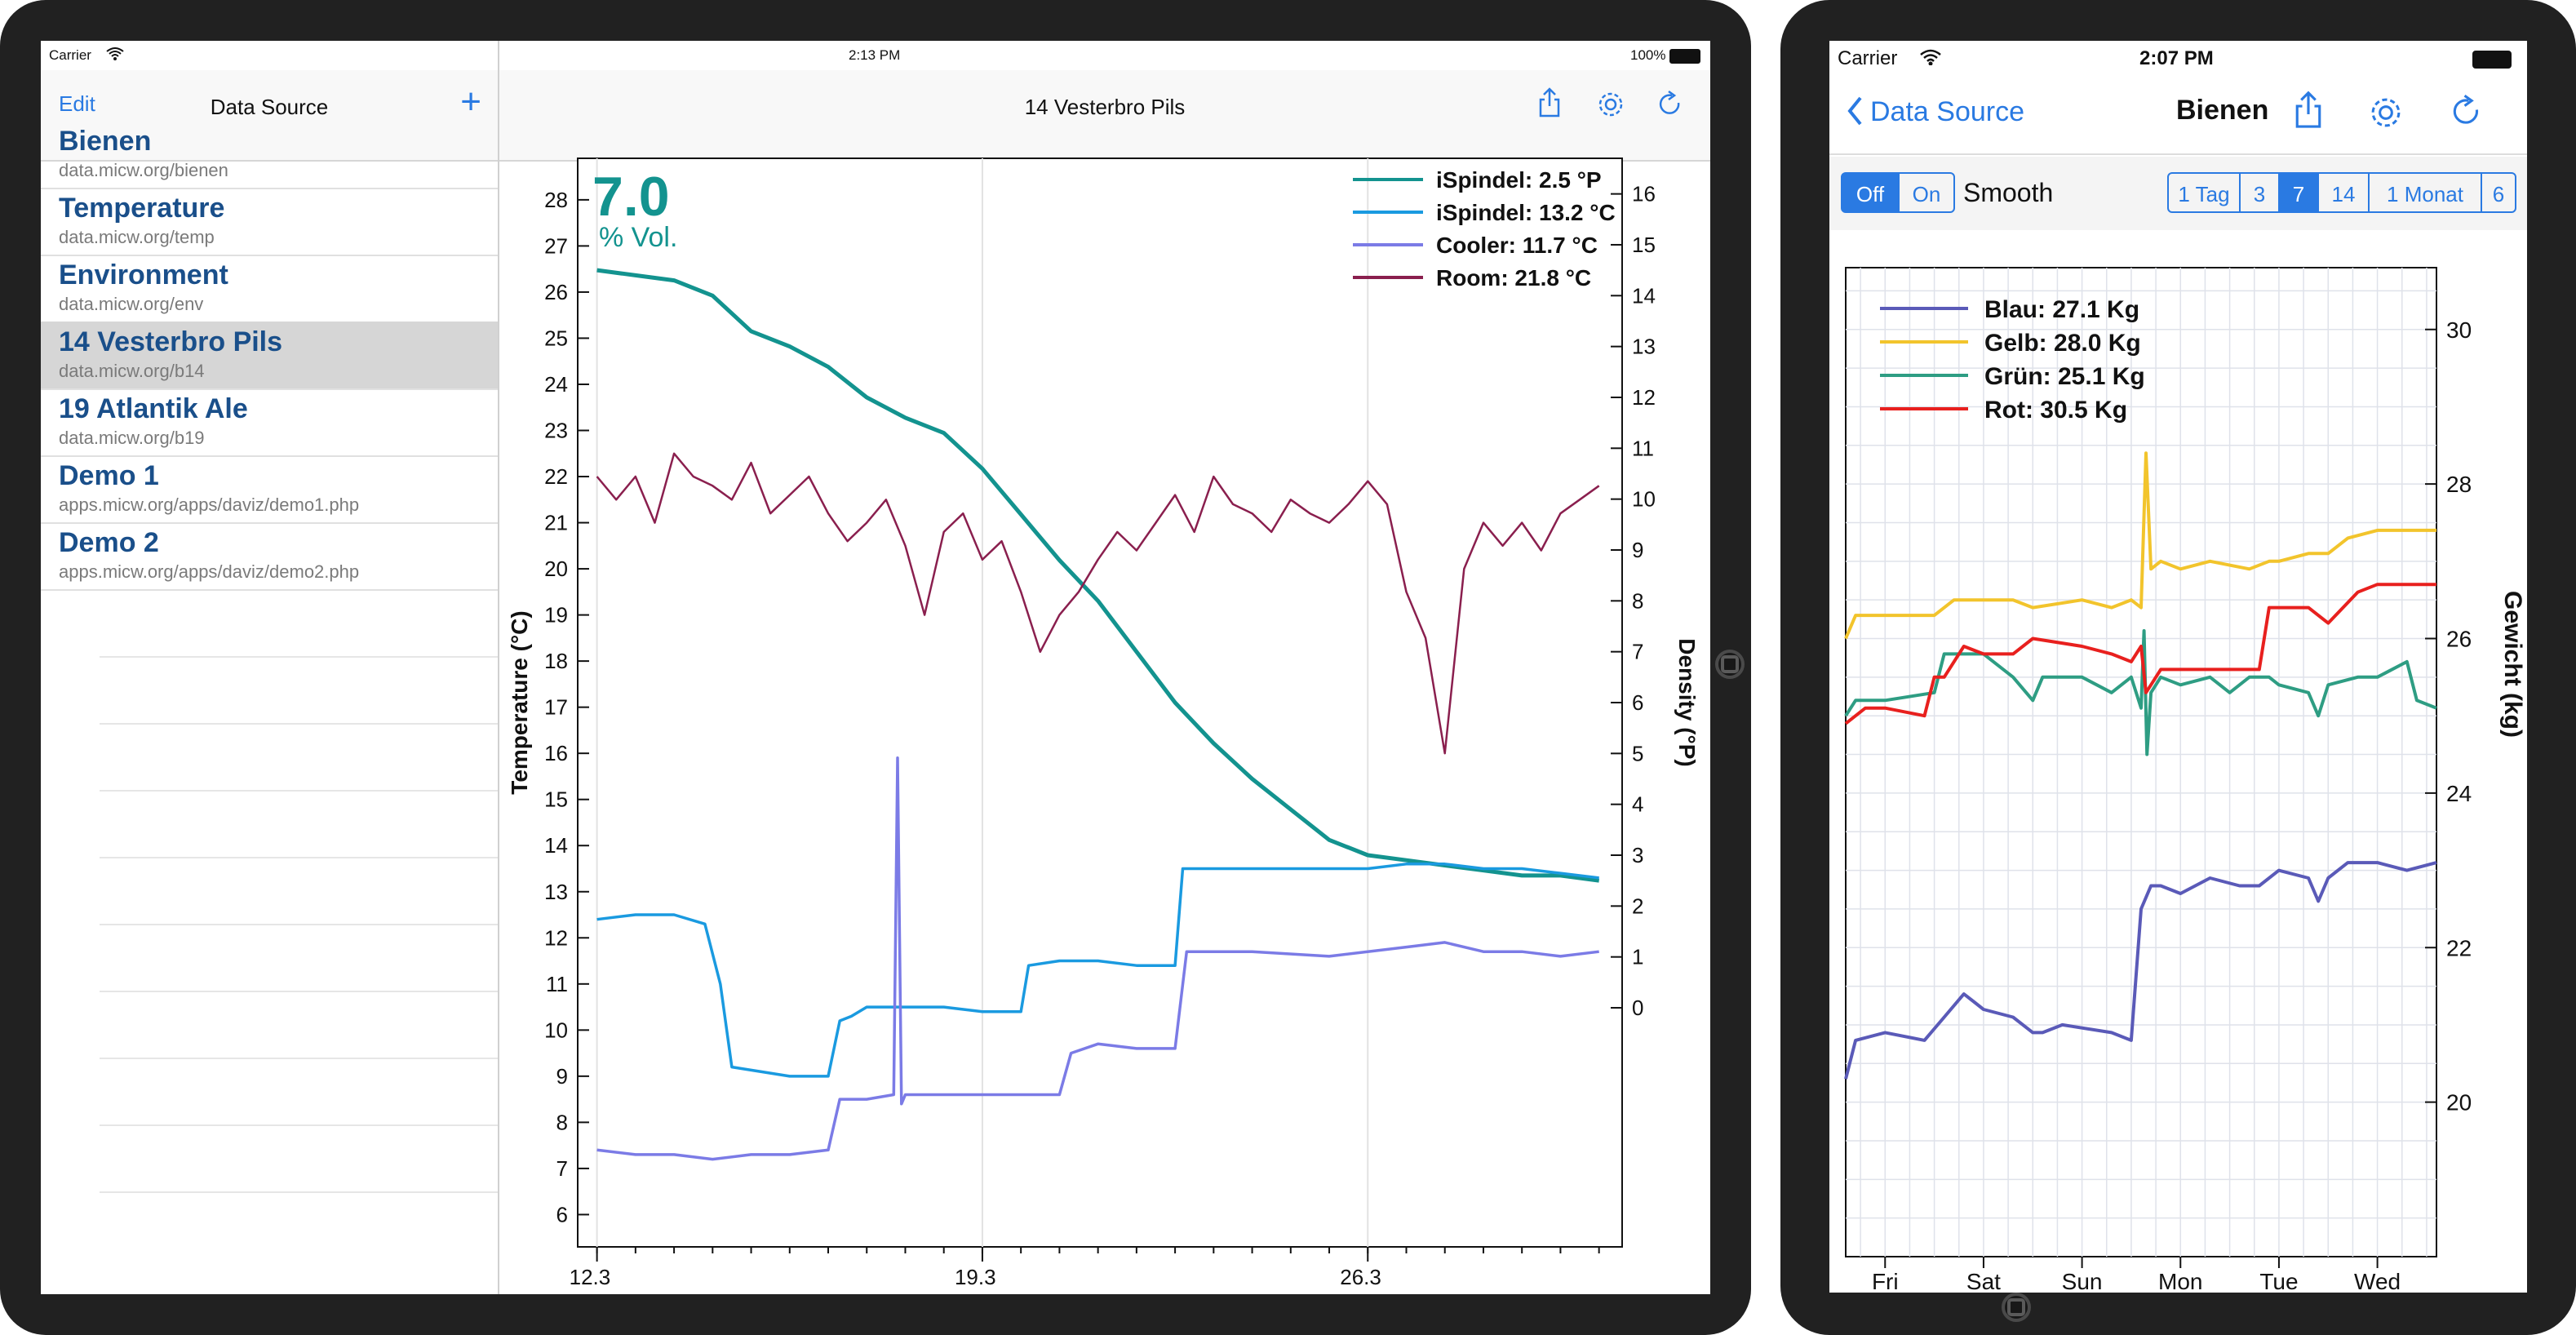  What do you see at coordinates (1983, 1281) in the screenshot?
I see `x-tick-label: Sat` at bounding box center [1983, 1281].